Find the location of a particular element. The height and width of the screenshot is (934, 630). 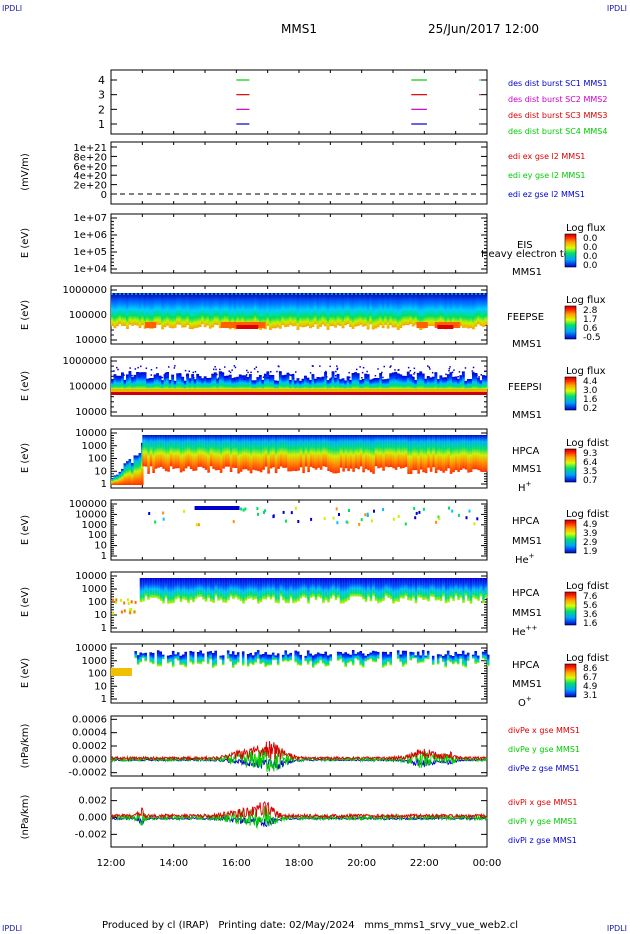

legend-entry: des dist burst SC2 MMS2 is located at coordinates (557, 99).